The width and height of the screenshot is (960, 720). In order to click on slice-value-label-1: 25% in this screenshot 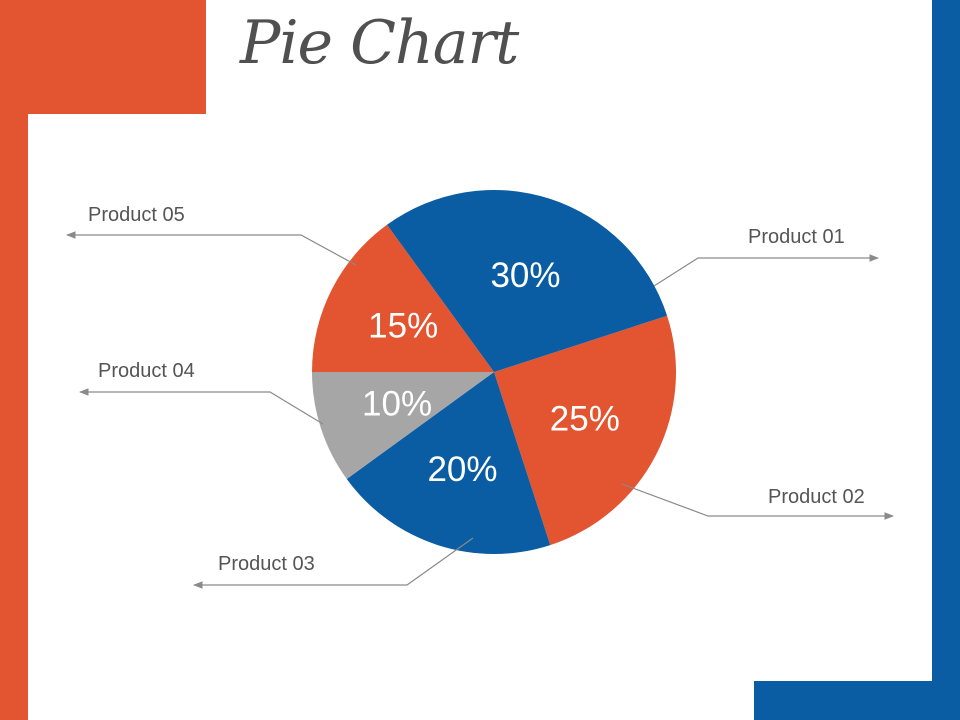, I will do `click(585, 418)`.